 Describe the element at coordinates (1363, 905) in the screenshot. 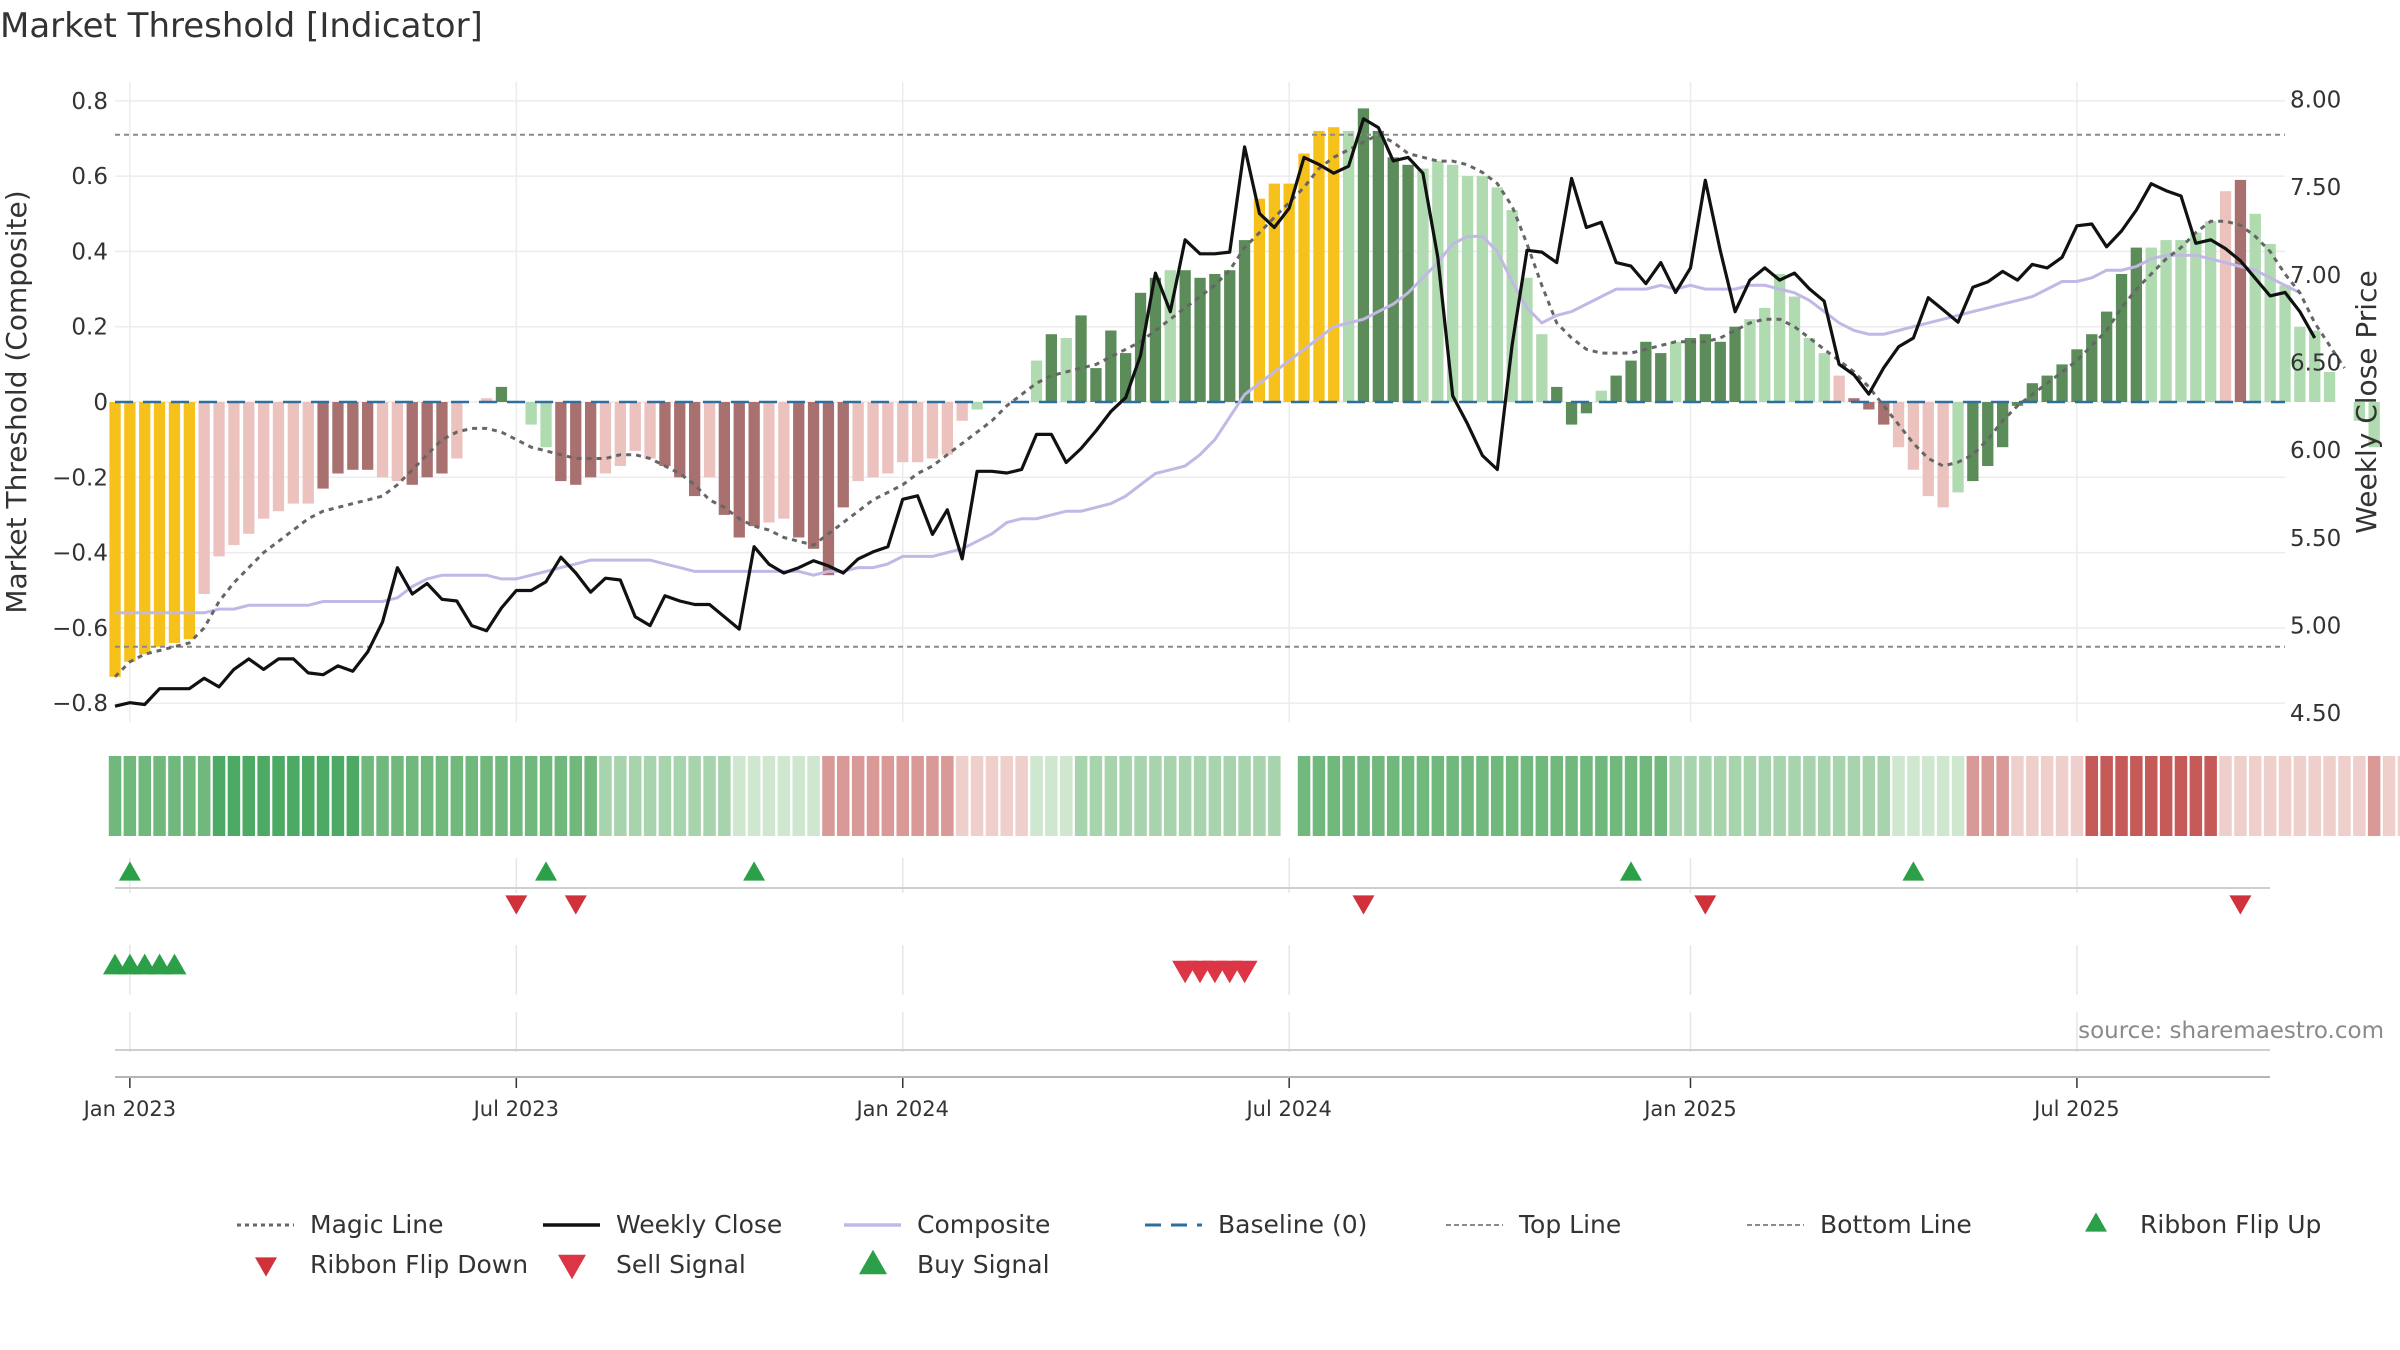

I see `ribbon-flip-down-marker` at that location.